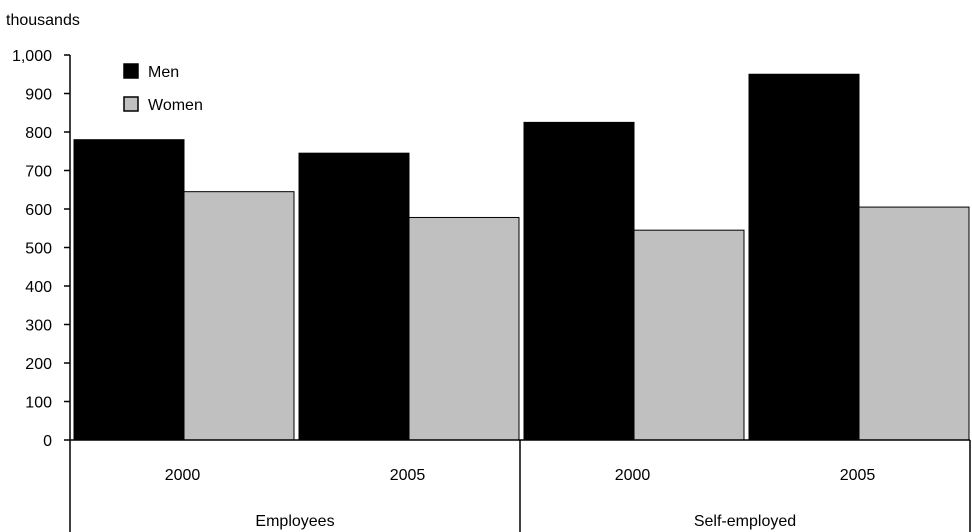 The image size is (972, 532). What do you see at coordinates (38, 249) in the screenshot?
I see `y-tick-label: 500` at bounding box center [38, 249].